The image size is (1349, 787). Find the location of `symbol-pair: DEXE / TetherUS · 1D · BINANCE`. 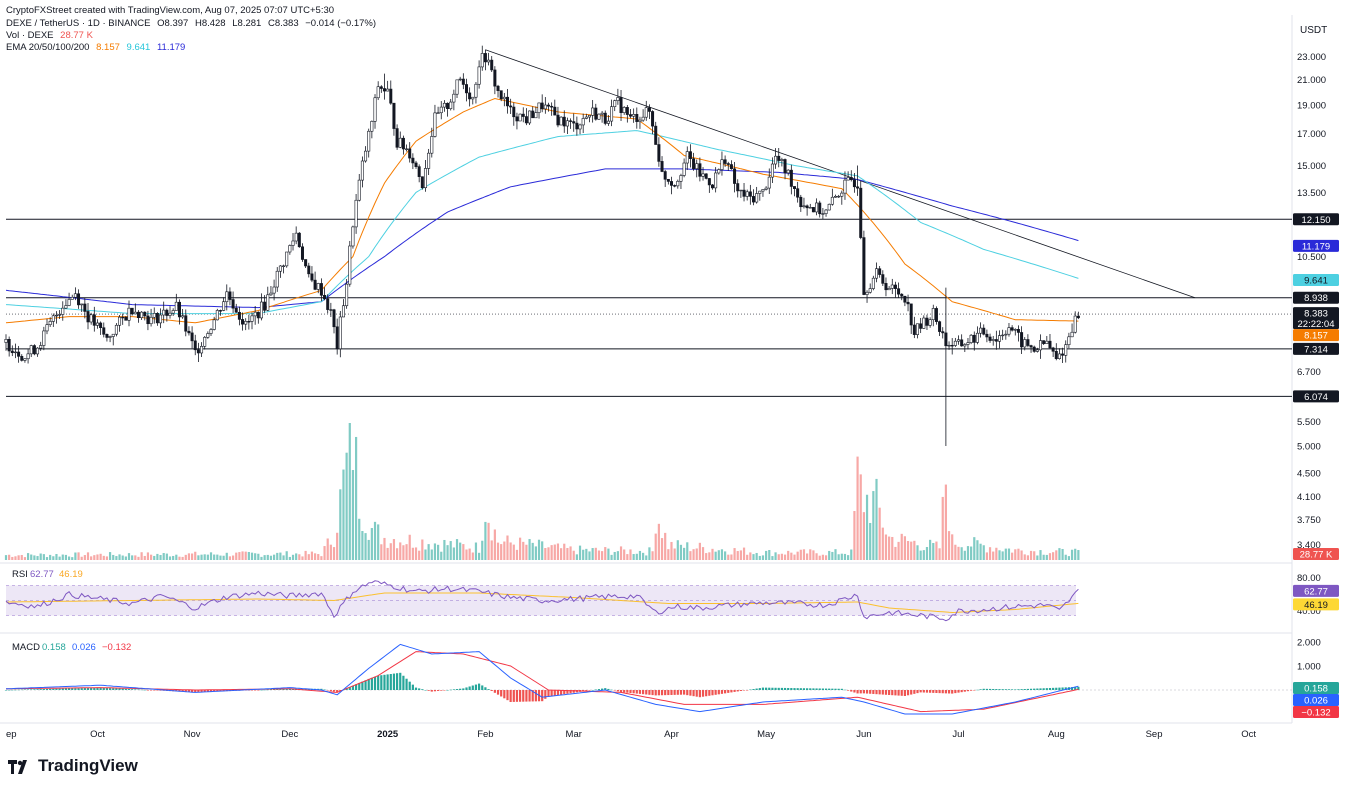

symbol-pair: DEXE / TetherUS · 1D · BINANCE is located at coordinates (78, 23).